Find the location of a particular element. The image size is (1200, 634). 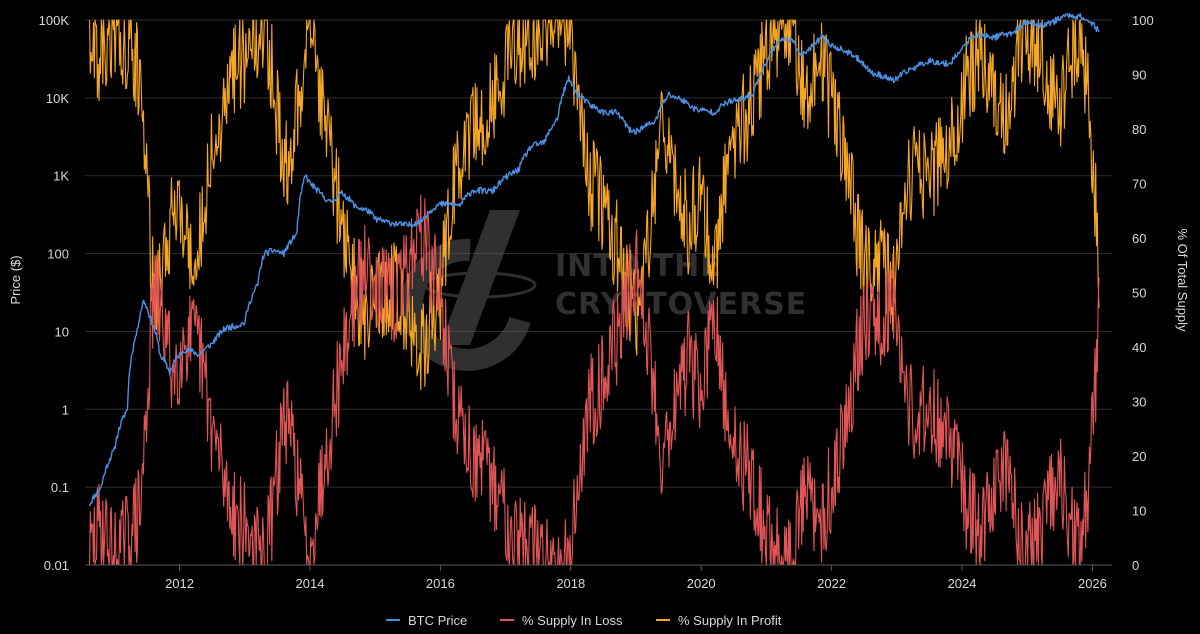

x-tick-label: 2022 is located at coordinates (831, 583).